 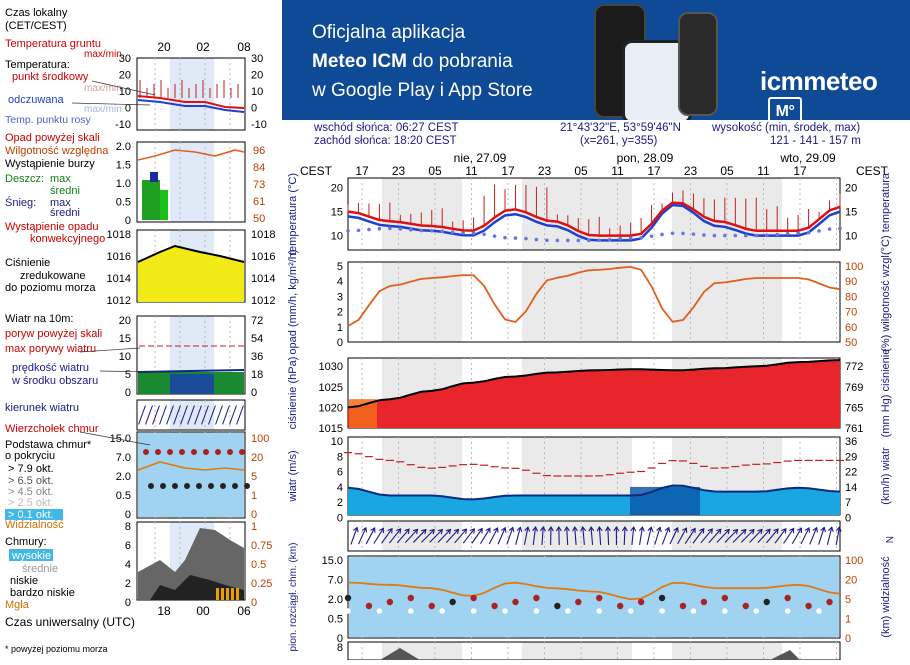 What do you see at coordinates (335, 600) in the screenshot?
I see `cloud-tick-left: 2.0` at bounding box center [335, 600].